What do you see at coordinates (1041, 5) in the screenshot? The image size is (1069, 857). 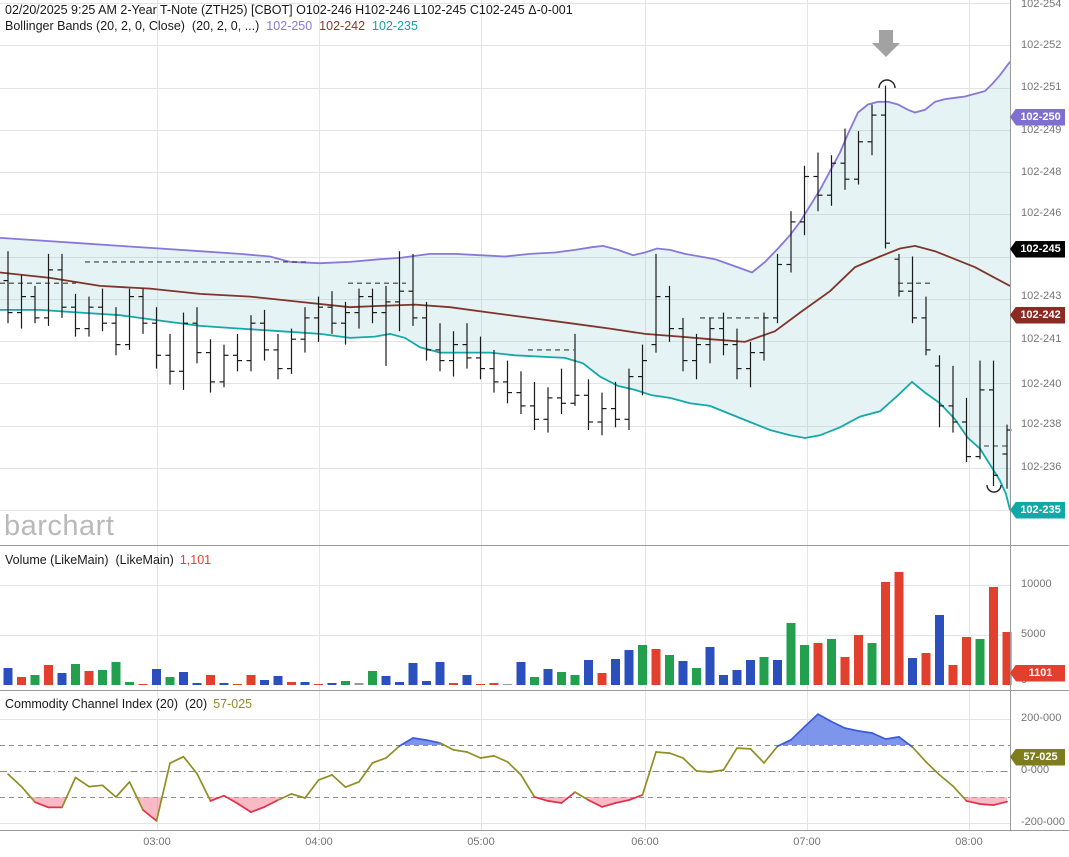 I see `price-axis-label: 102-254` at bounding box center [1041, 5].